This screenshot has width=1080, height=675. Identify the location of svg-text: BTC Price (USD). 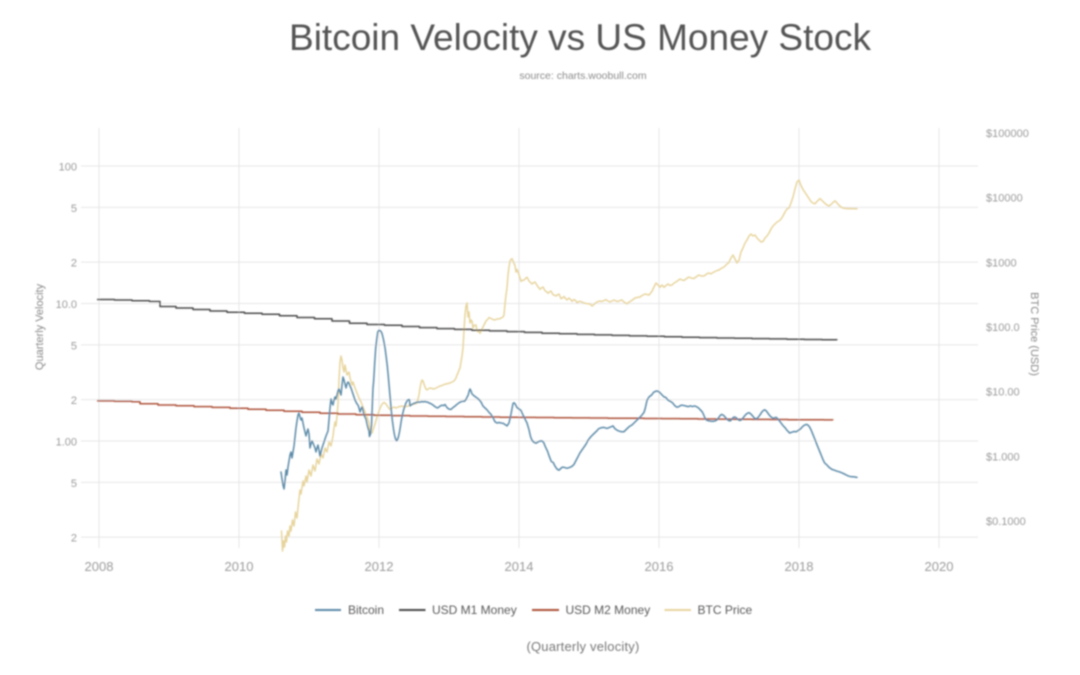
(1034, 334).